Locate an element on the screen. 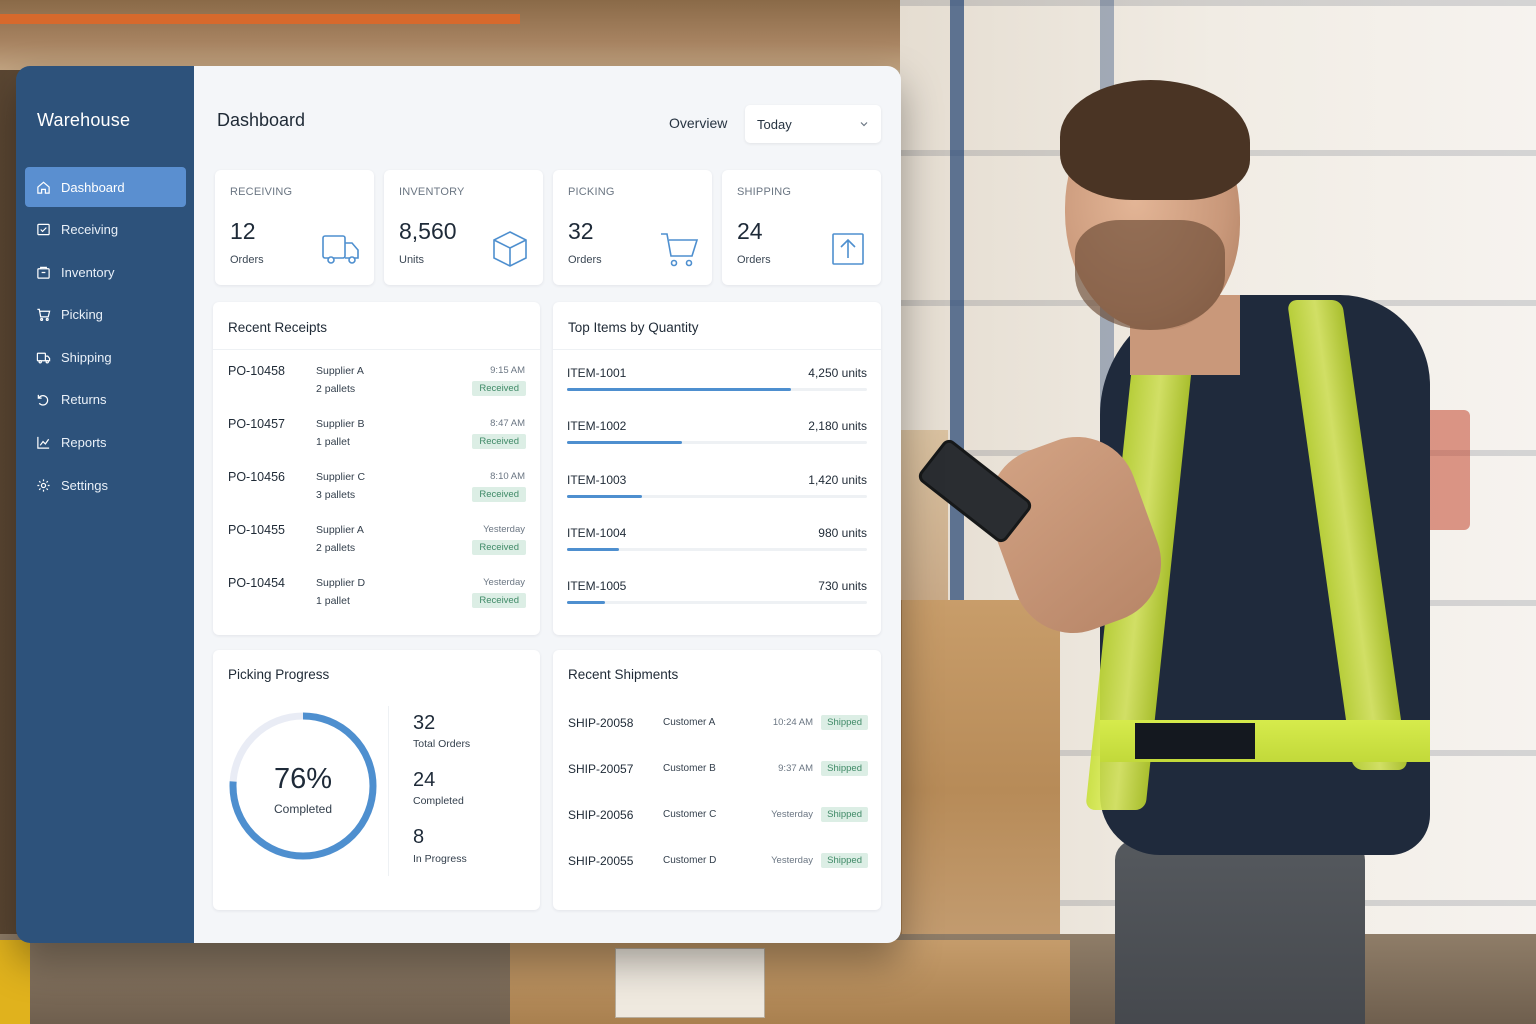  divider is located at coordinates (717, 349).